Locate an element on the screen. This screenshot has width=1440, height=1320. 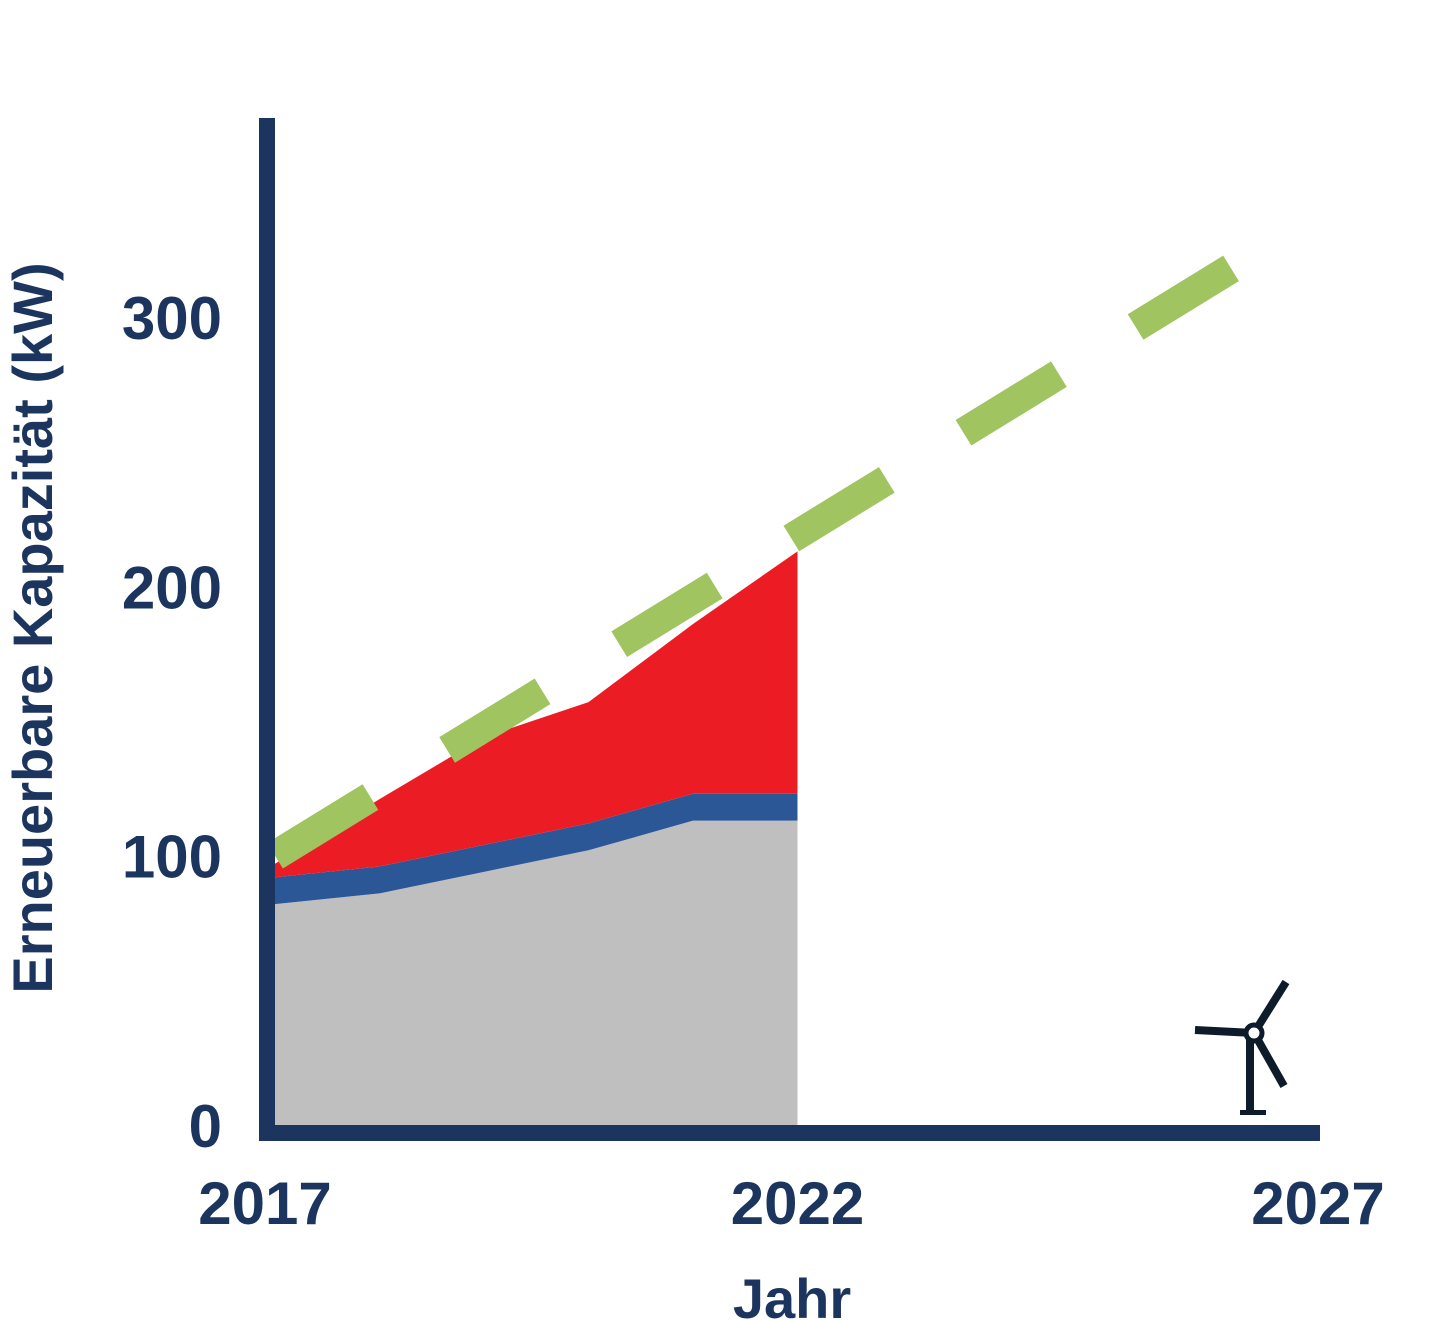
y-tick-label: 100 is located at coordinates (172, 857).